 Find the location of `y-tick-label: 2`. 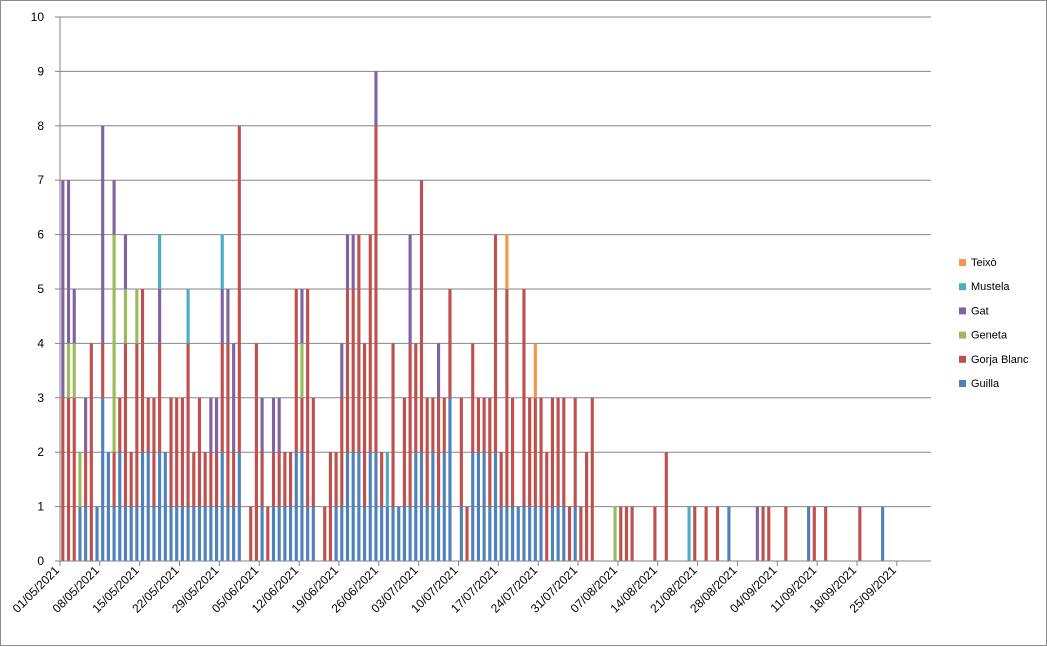

y-tick-label: 2 is located at coordinates (40, 452).